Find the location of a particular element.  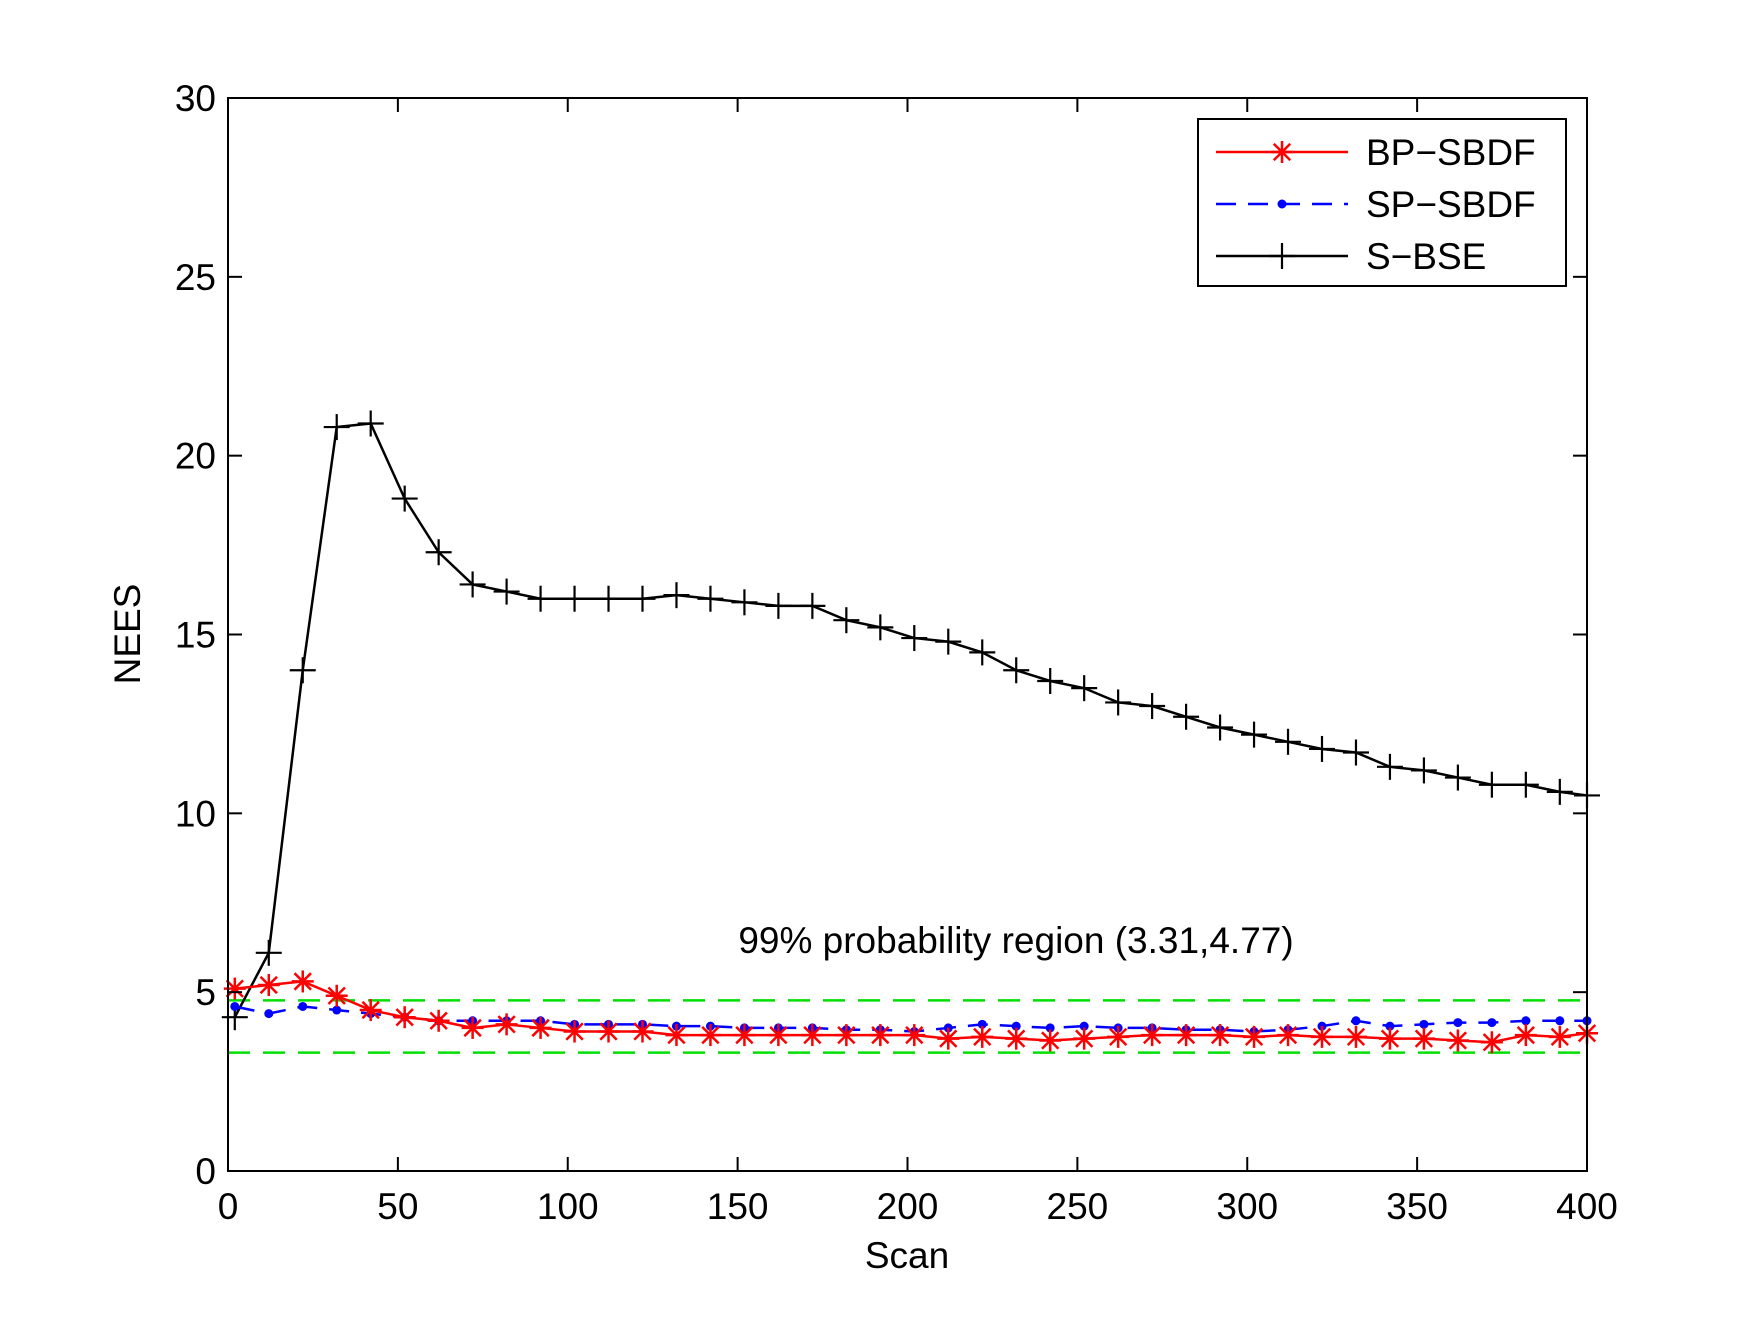

probability-region-annotation: 99% probability region (3.31,4.77) is located at coordinates (1015, 940).